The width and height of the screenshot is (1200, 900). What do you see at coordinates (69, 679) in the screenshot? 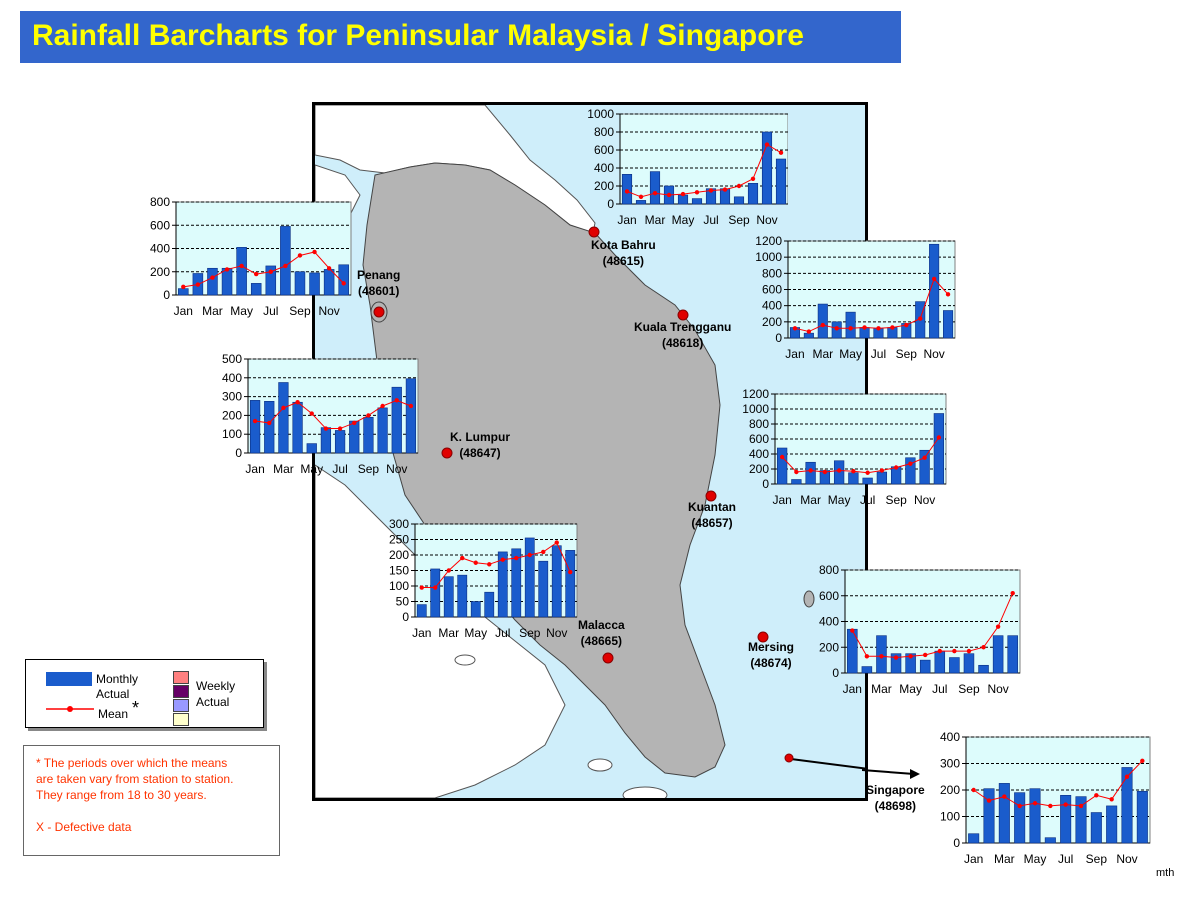
I see `legend-bar-swatch` at bounding box center [69, 679].